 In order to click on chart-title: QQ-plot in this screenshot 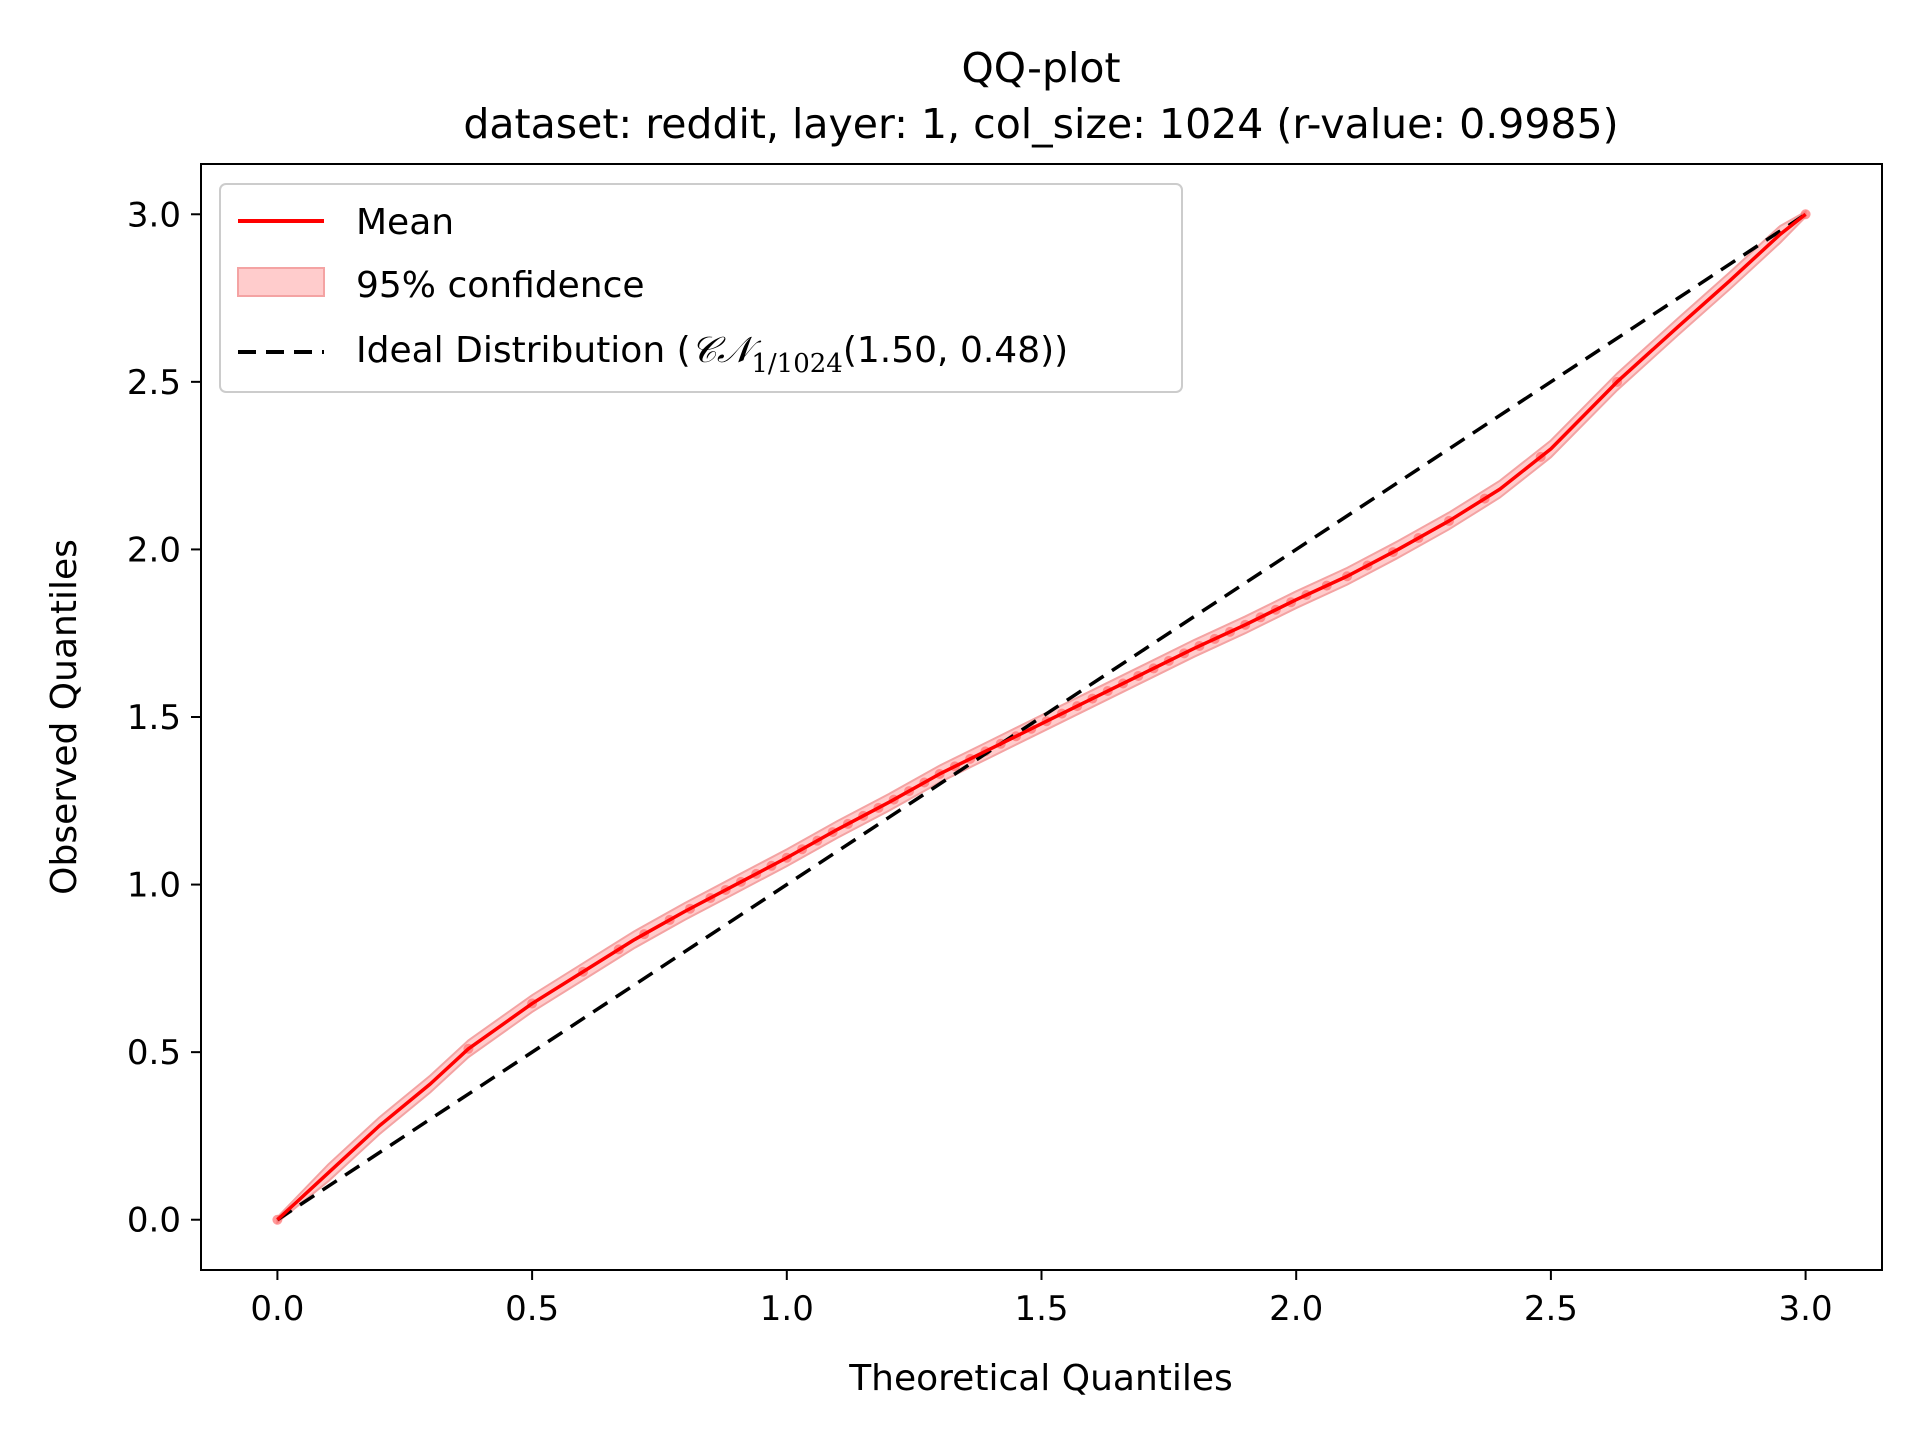, I will do `click(1040, 68)`.